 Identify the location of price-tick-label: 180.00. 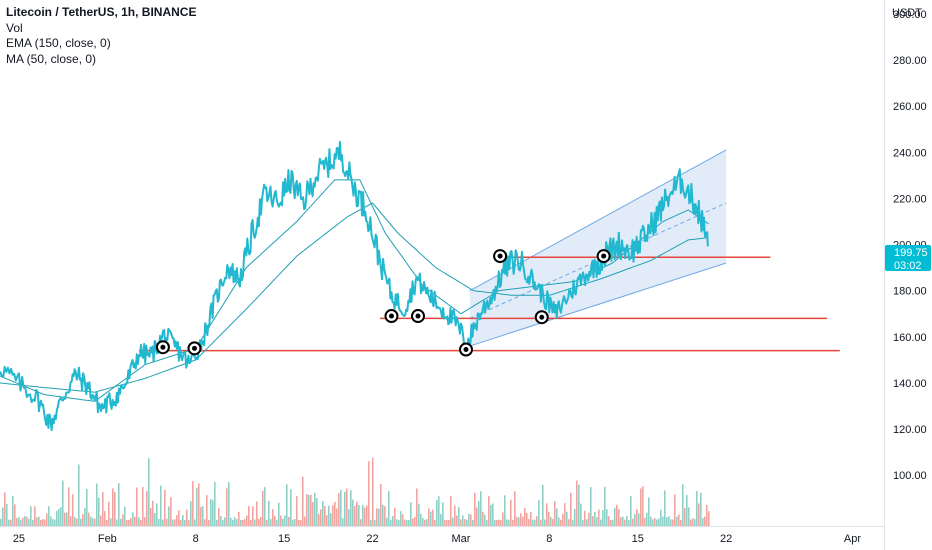
(910, 292).